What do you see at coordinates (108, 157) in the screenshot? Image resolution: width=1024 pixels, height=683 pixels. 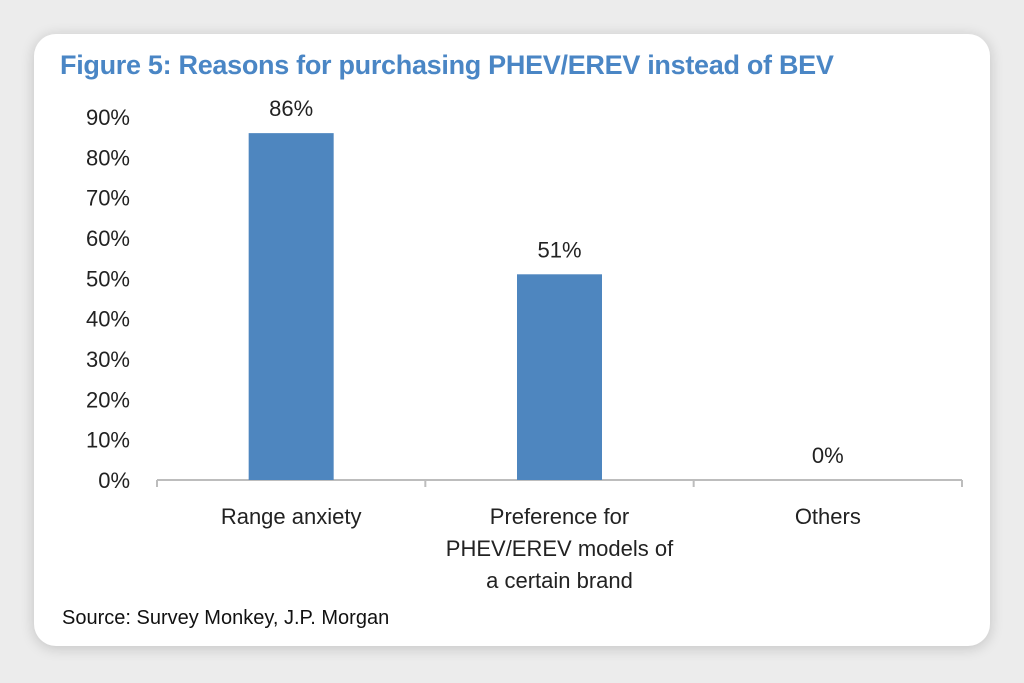 I see `y-tick-label: 80%` at bounding box center [108, 157].